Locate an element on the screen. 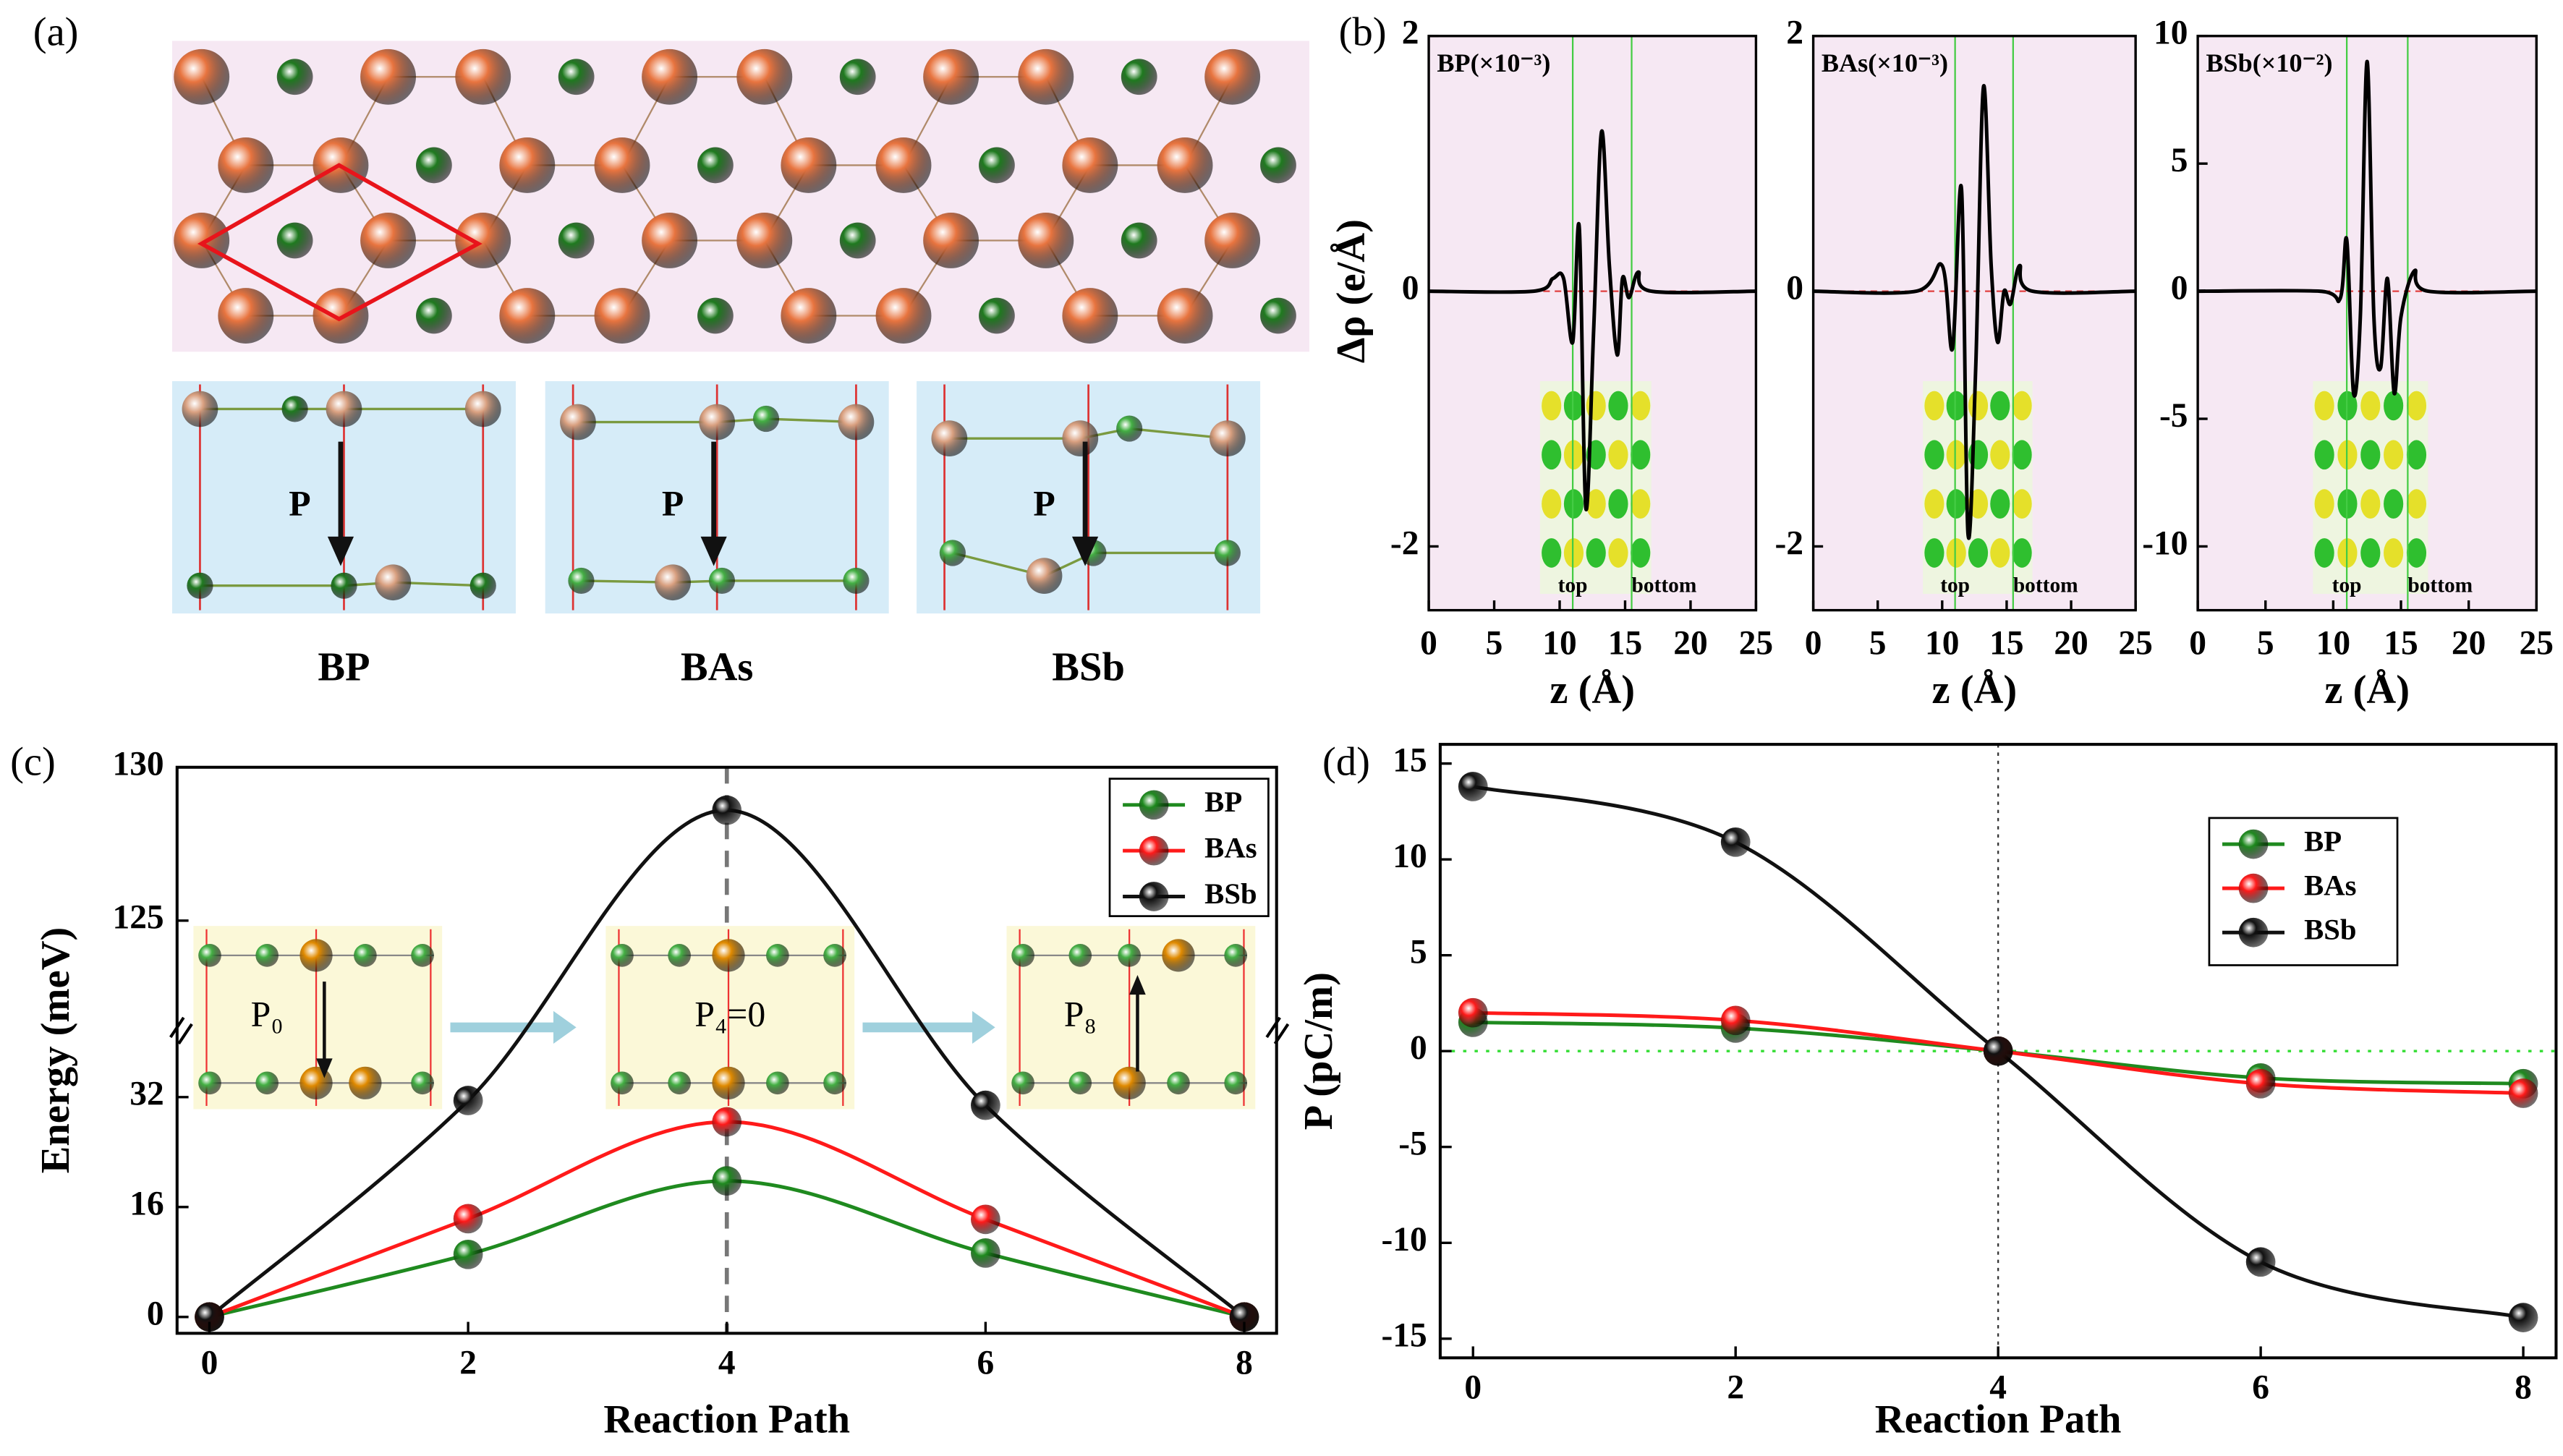  y-axis-label: P (pC/m) is located at coordinates (1318, 1051).